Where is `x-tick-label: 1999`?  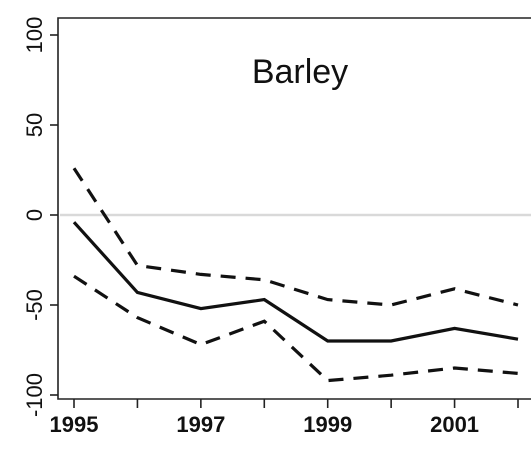
x-tick-label: 1999 is located at coordinates (327, 424).